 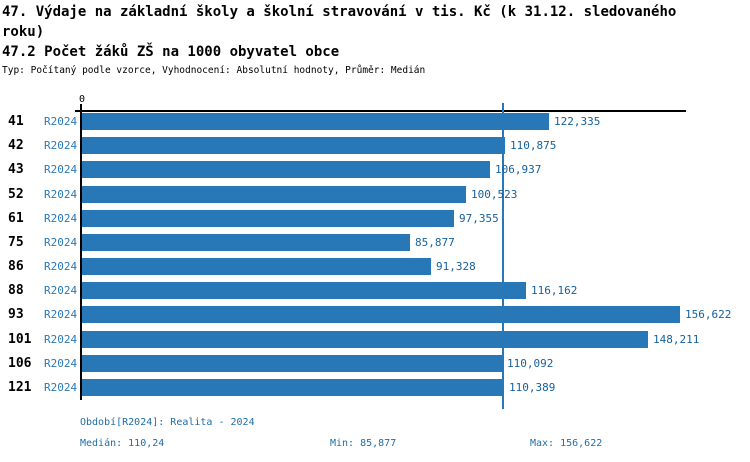 I want to click on row-category-label: 43, so click(x=16, y=170).